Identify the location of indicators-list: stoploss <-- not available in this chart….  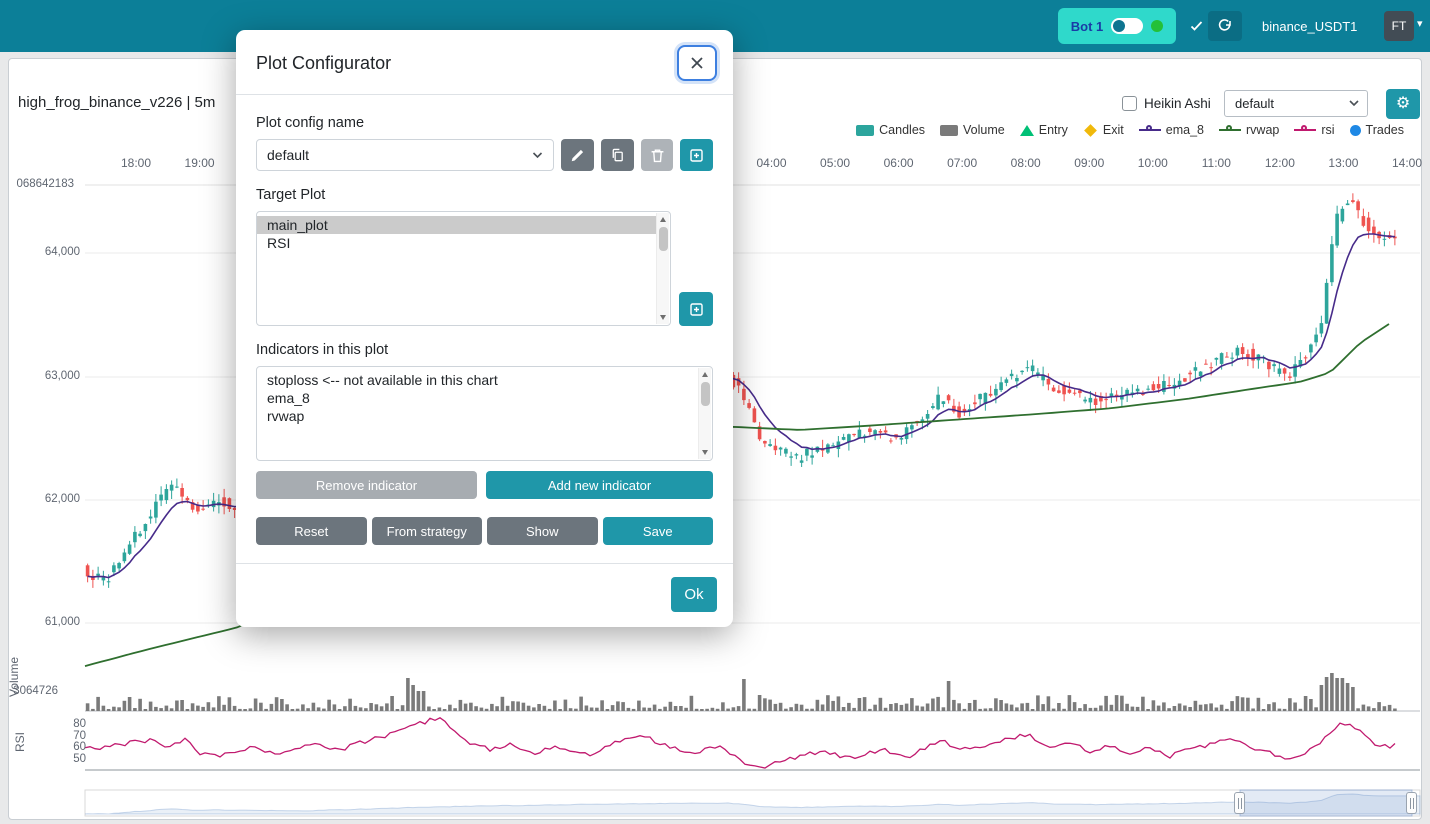
(484, 413).